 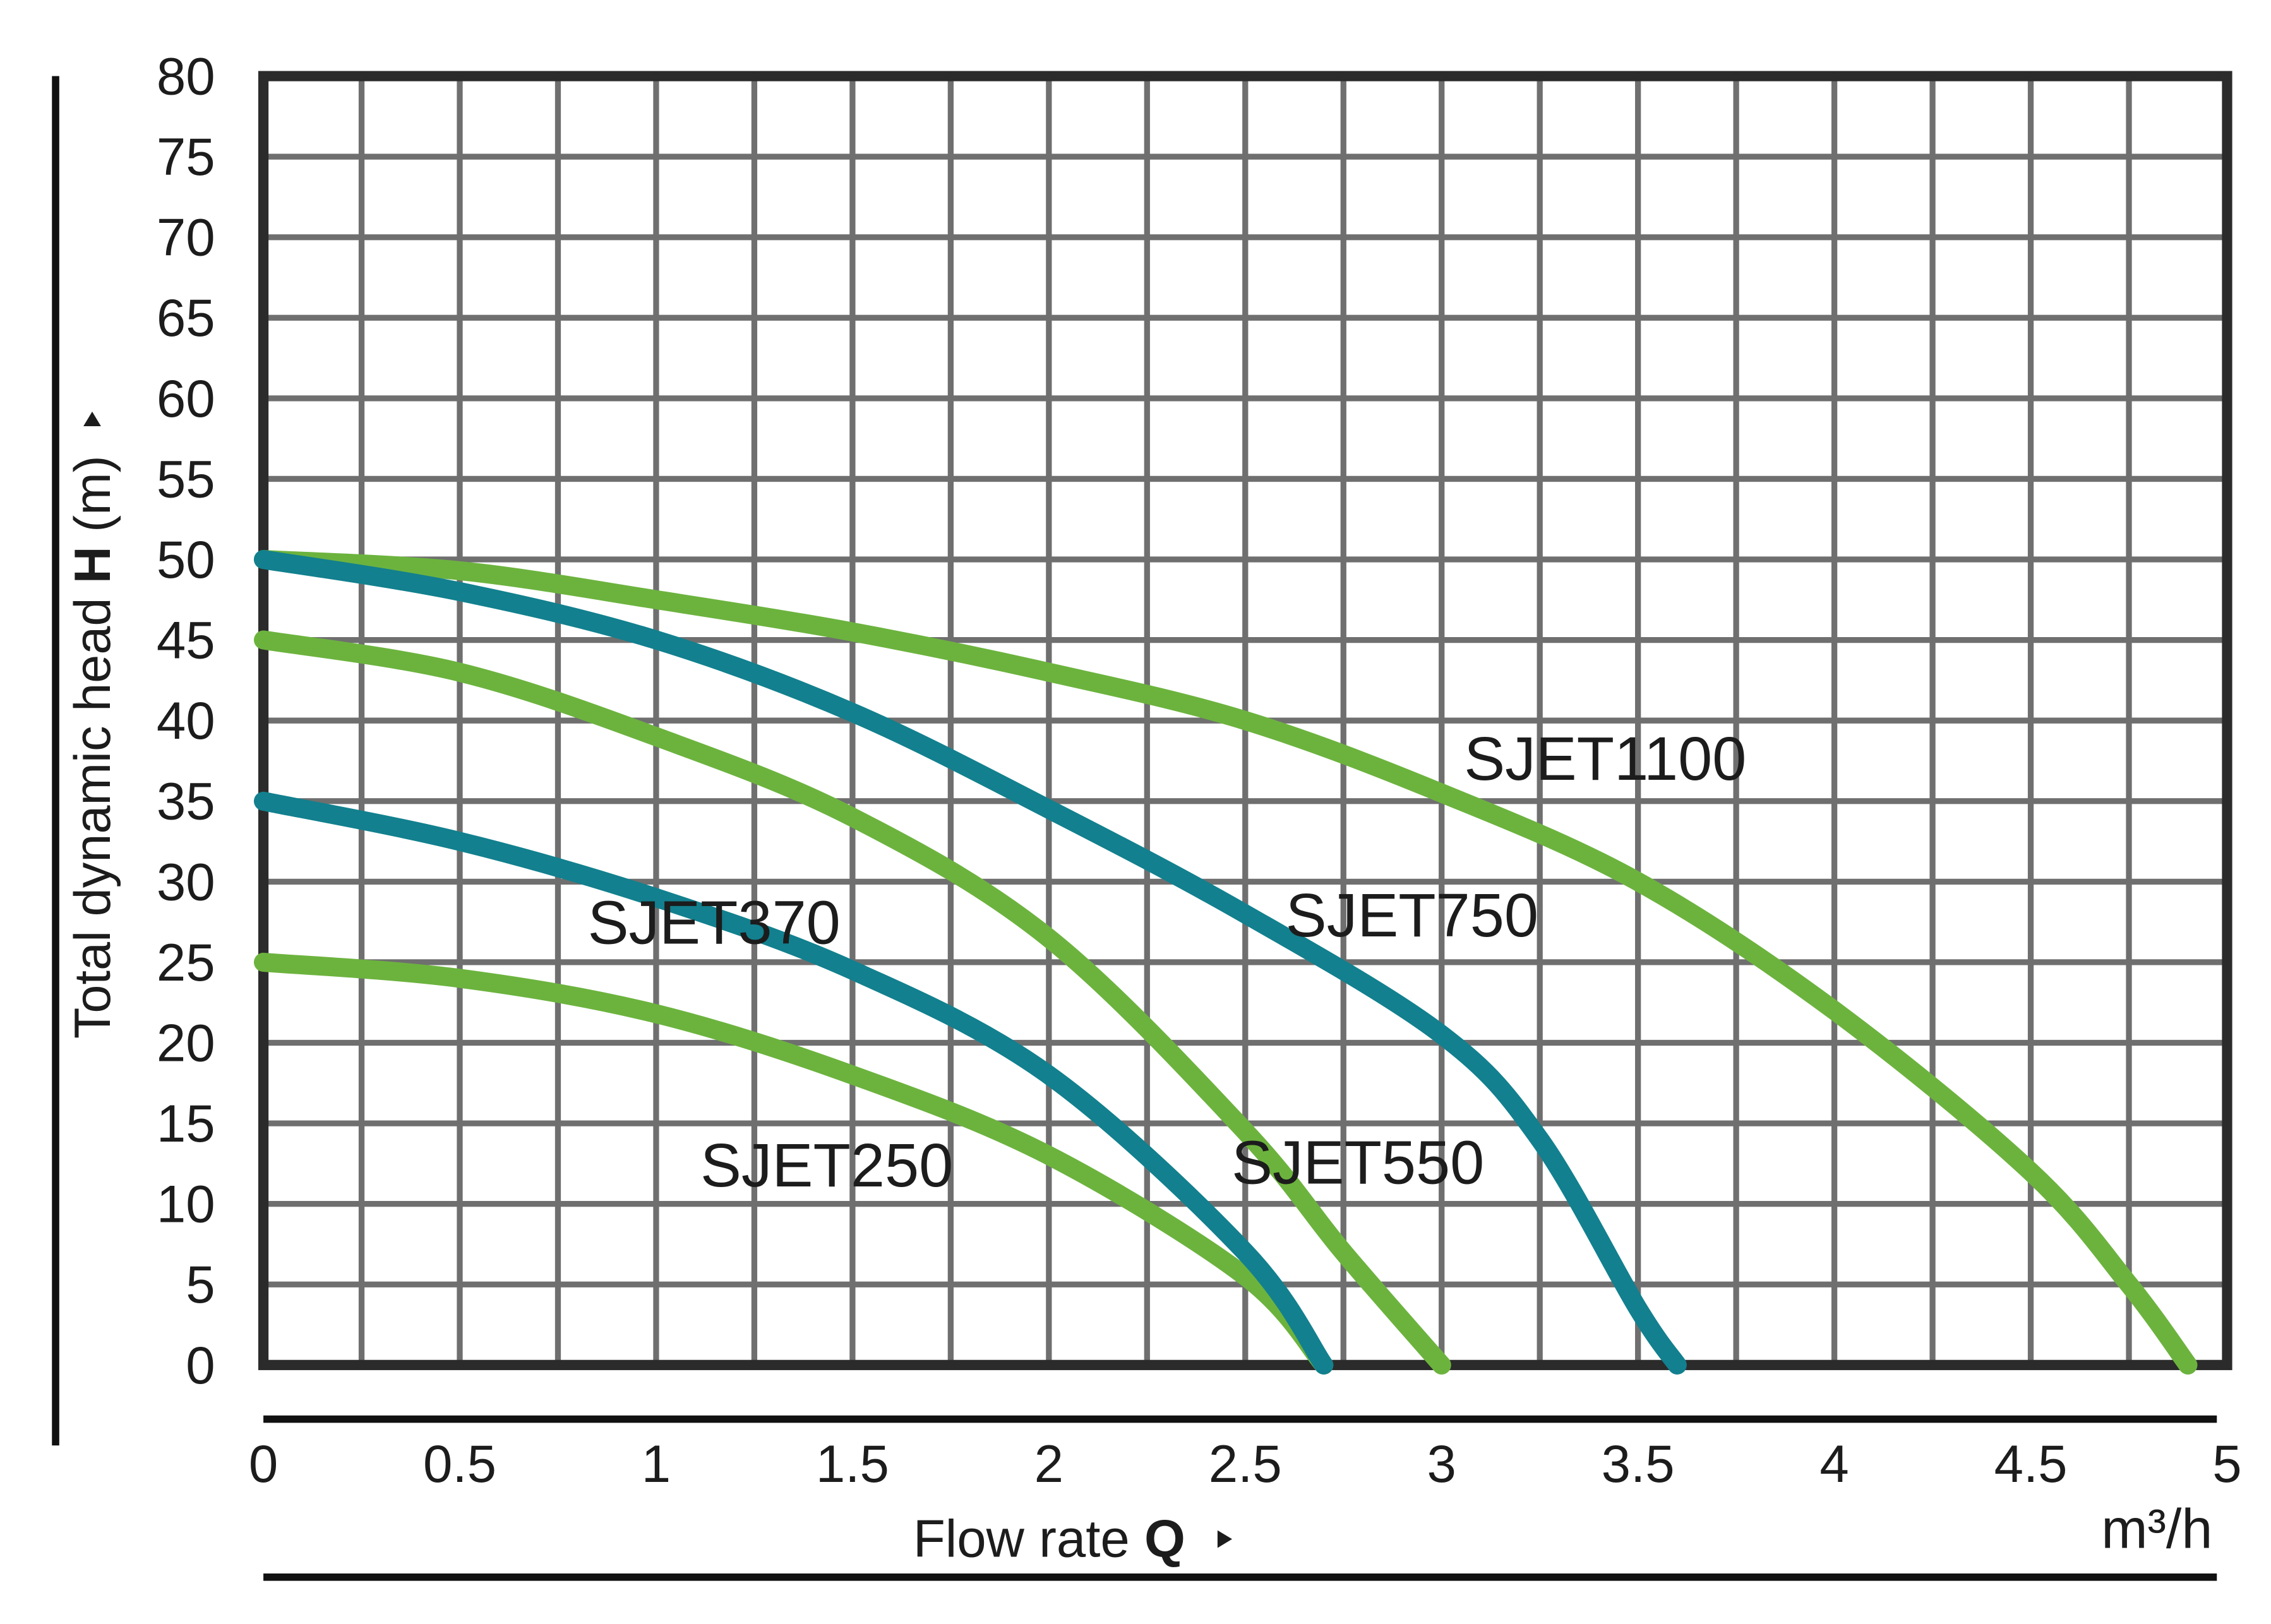 I want to click on y-axis-ticks: 0 5 10 15 20 25 30 35 40 45 50 55 60 65 70 75 80, so click(x=186, y=721).